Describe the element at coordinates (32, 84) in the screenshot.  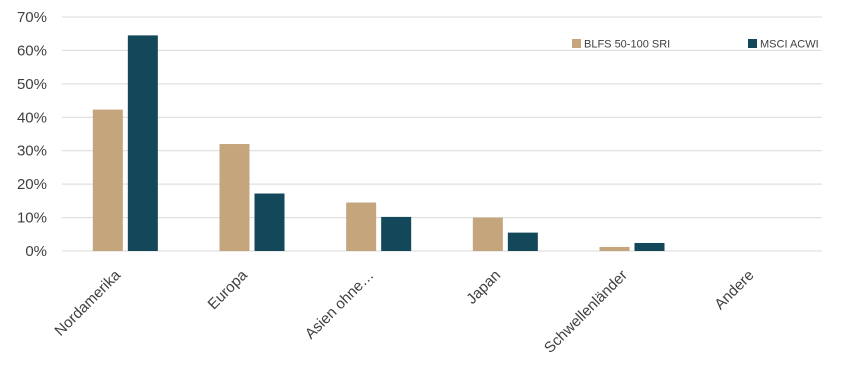
I see `y-tick-label: 50%` at that location.